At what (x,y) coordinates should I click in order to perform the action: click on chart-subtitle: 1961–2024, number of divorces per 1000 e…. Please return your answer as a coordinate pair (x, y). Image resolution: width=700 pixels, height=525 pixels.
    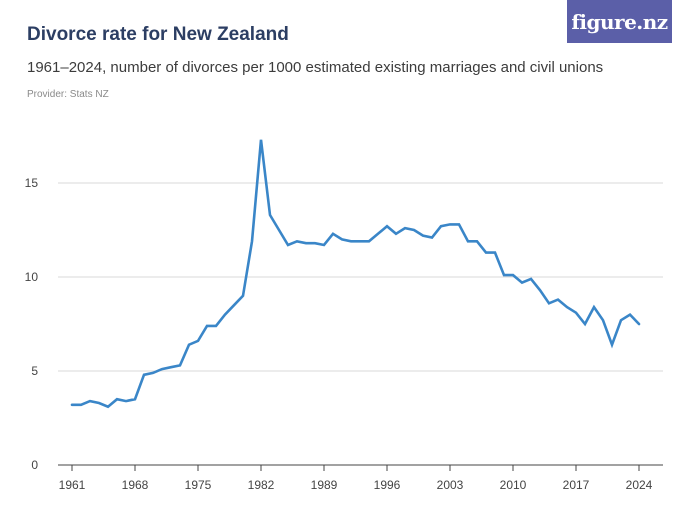
    Looking at the image, I should click on (315, 67).